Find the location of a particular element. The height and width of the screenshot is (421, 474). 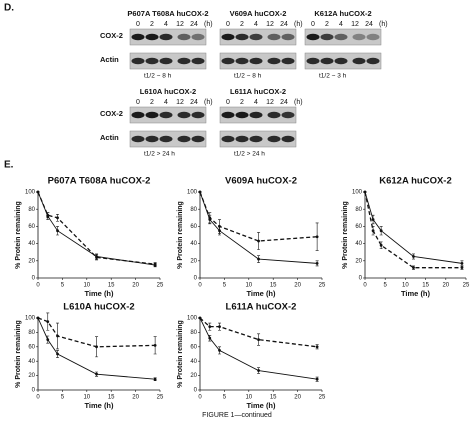

x-tick-label: 20 is located at coordinates (297, 286).